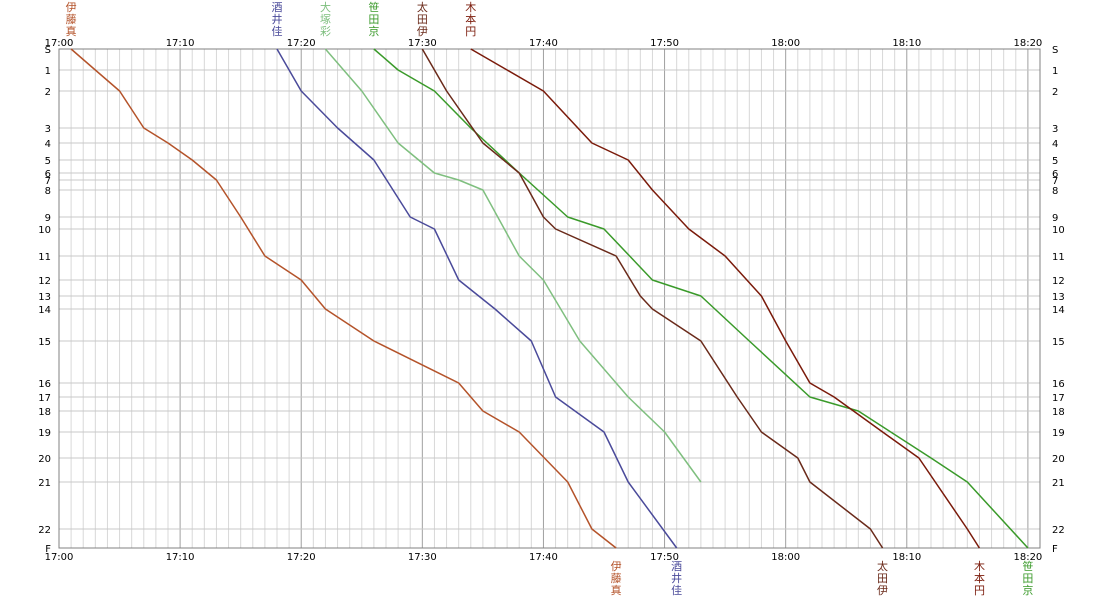 The width and height of the screenshot is (1101, 604). What do you see at coordinates (664, 557) in the screenshot?
I see `x-tick-label-bottom: 17:50` at bounding box center [664, 557].